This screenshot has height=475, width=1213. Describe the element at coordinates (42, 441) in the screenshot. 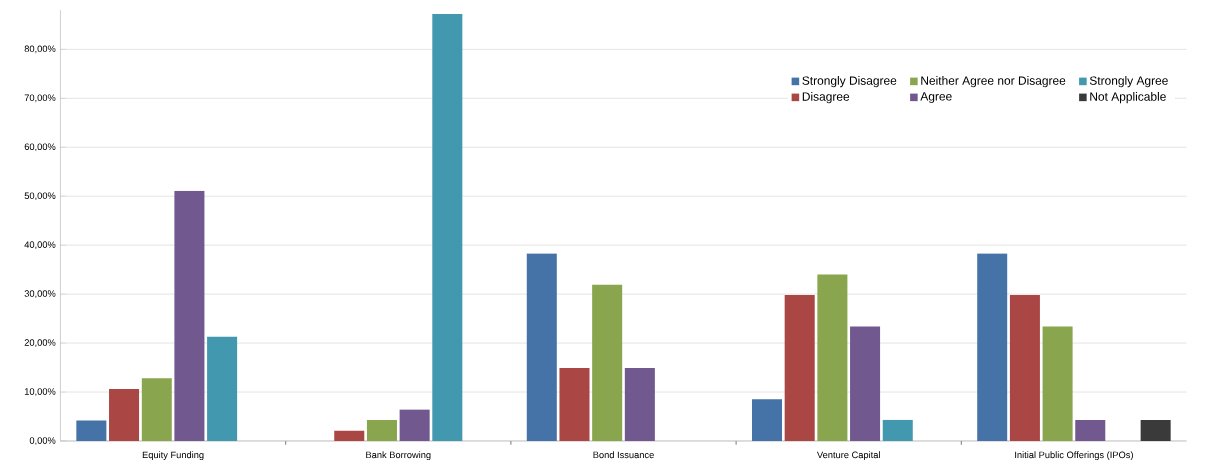

I see `y-tick-label: 0,00%` at that location.